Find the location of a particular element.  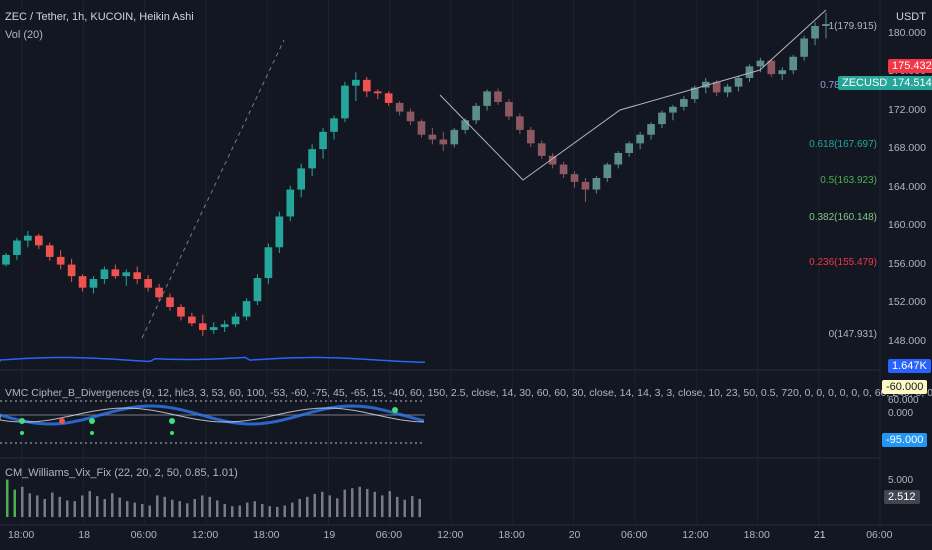

vmc-wave2 is located at coordinates (212, 415).